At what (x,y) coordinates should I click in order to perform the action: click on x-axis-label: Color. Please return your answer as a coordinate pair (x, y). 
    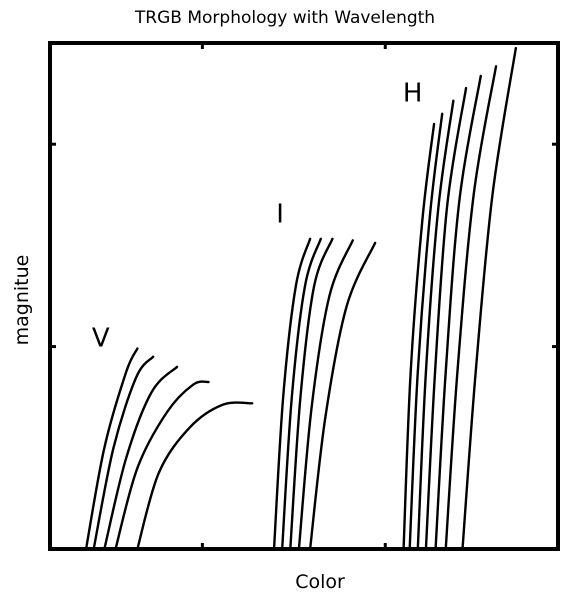
    Looking at the image, I should click on (320, 582).